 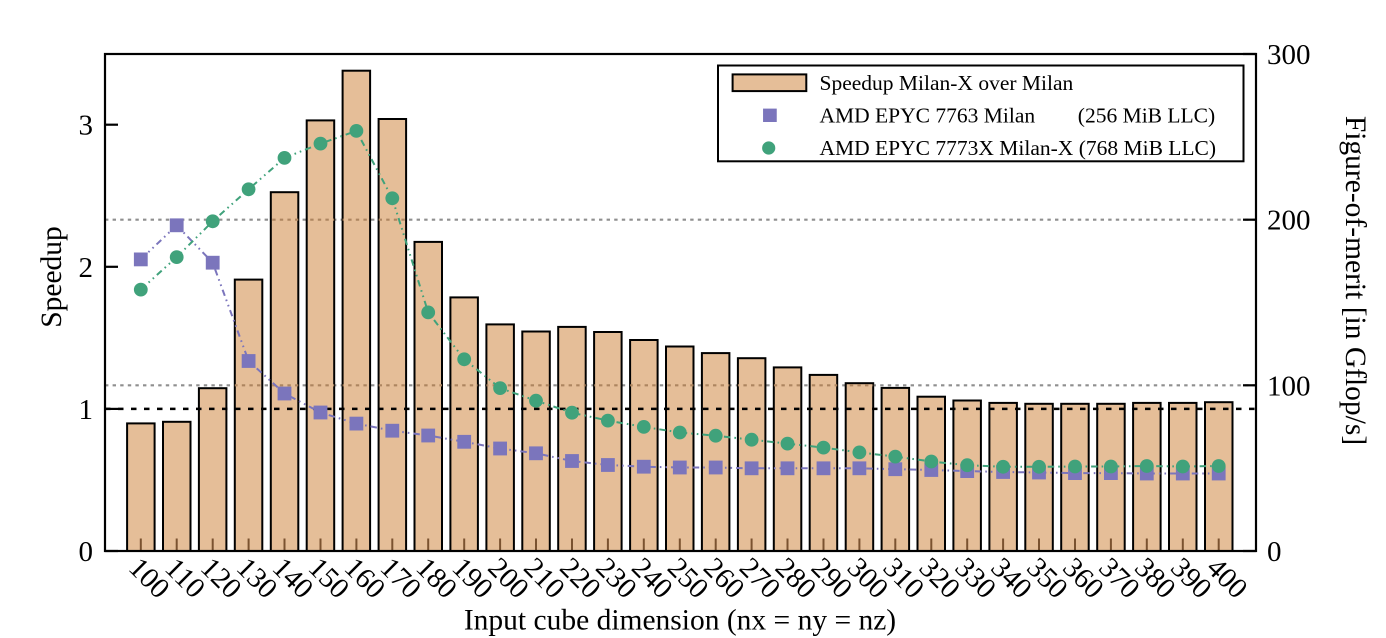 I want to click on svg-text: 2, so click(x=86, y=268).